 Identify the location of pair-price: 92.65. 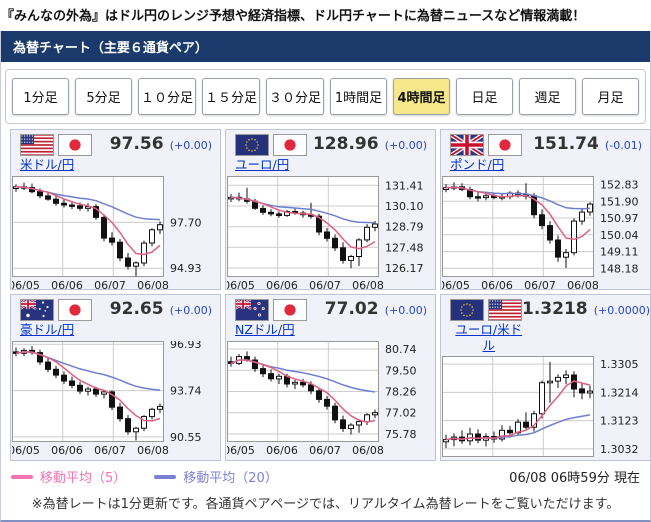
(136, 309).